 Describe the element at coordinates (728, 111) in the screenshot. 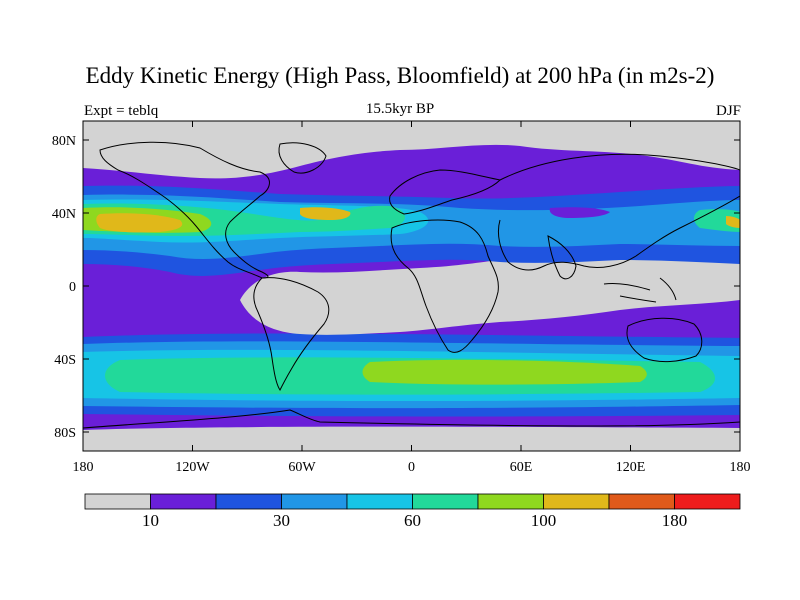

I see `season-label: DJF` at that location.